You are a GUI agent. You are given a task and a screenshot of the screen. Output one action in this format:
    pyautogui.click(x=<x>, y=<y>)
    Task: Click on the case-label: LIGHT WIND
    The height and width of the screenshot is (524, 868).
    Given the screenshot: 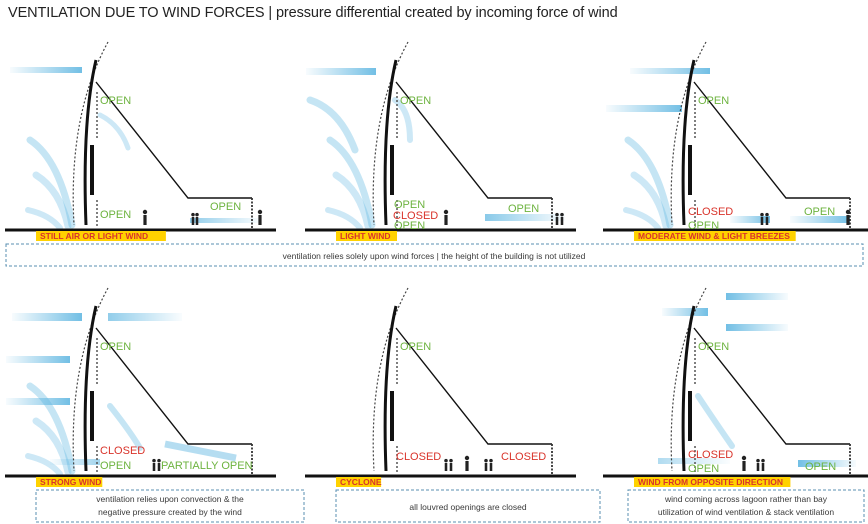 What is the action you would take?
    pyautogui.click(x=365, y=236)
    